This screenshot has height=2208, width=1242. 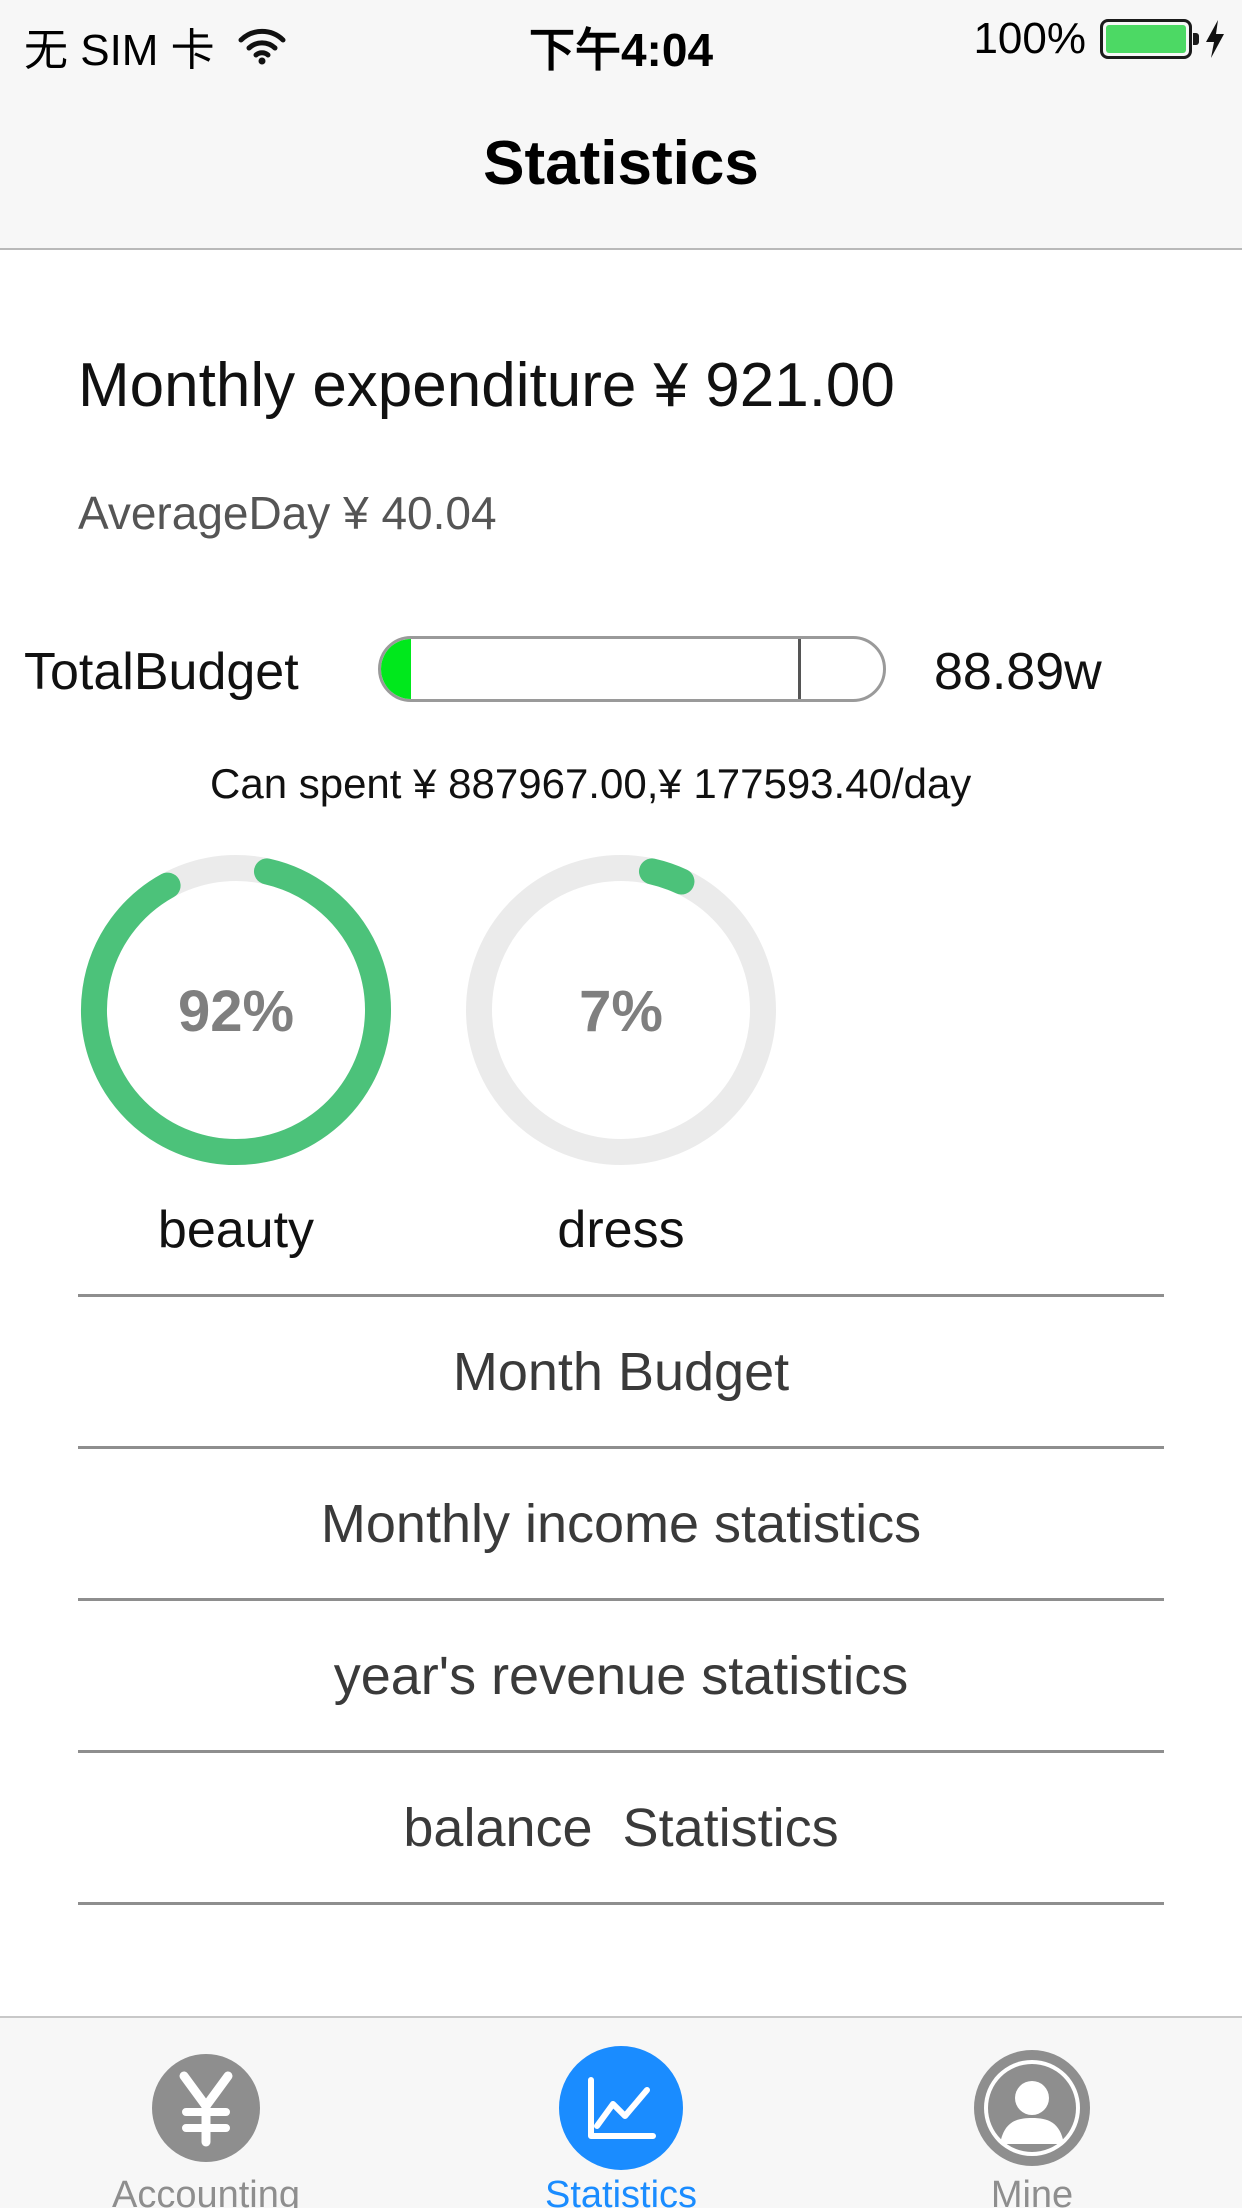 I want to click on yen-icon, so click(x=206, y=2108).